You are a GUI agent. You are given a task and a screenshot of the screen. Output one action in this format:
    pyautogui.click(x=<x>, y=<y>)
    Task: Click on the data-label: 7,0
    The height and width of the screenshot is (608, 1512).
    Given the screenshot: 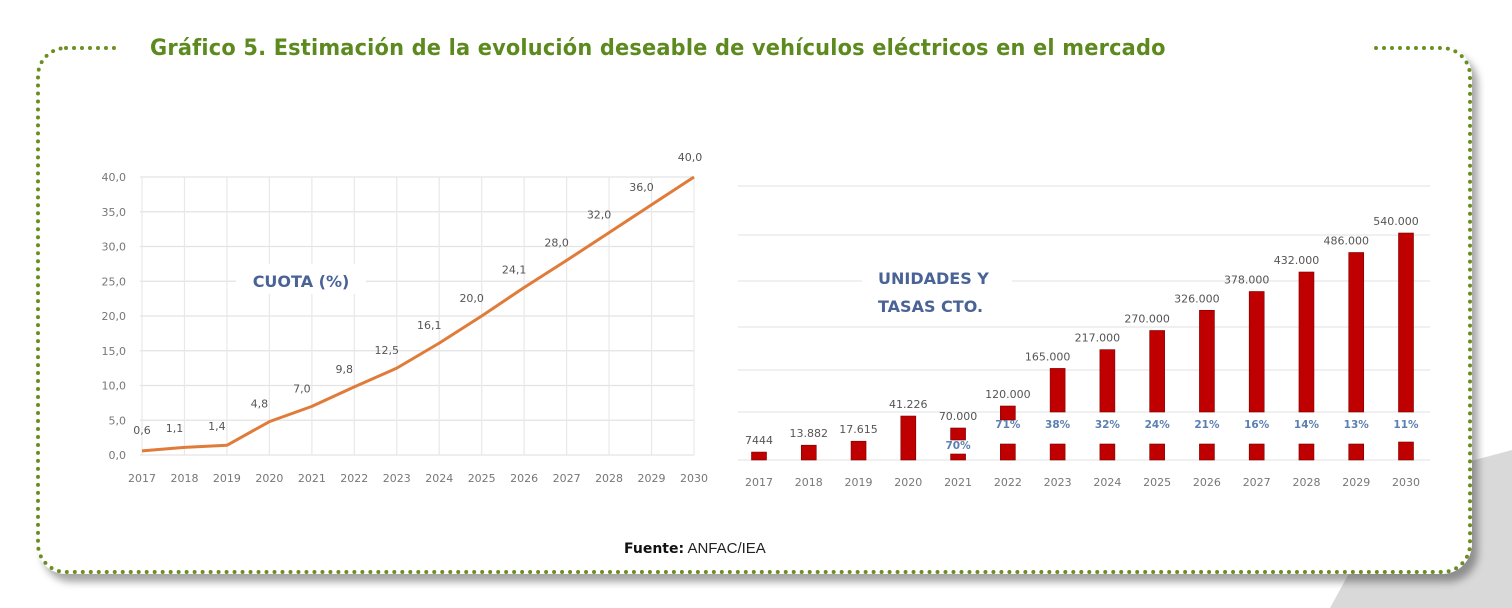 What is the action you would take?
    pyautogui.click(x=302, y=388)
    